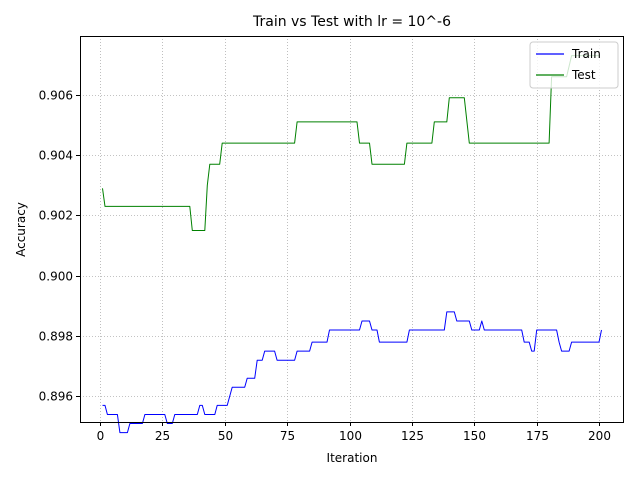  I want to click on y-tick-label: 0.898, so click(56, 337).